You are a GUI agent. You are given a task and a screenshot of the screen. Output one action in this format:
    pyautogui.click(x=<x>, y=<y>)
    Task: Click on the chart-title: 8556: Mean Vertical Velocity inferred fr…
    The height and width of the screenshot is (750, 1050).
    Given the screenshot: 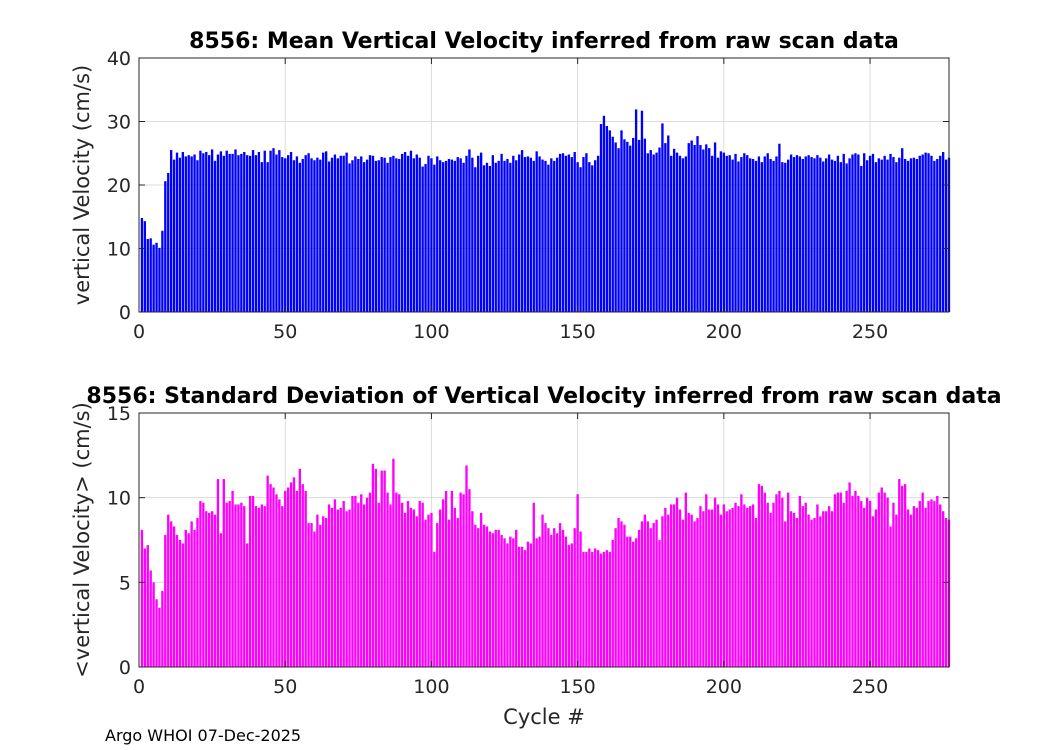 What is the action you would take?
    pyautogui.click(x=544, y=41)
    